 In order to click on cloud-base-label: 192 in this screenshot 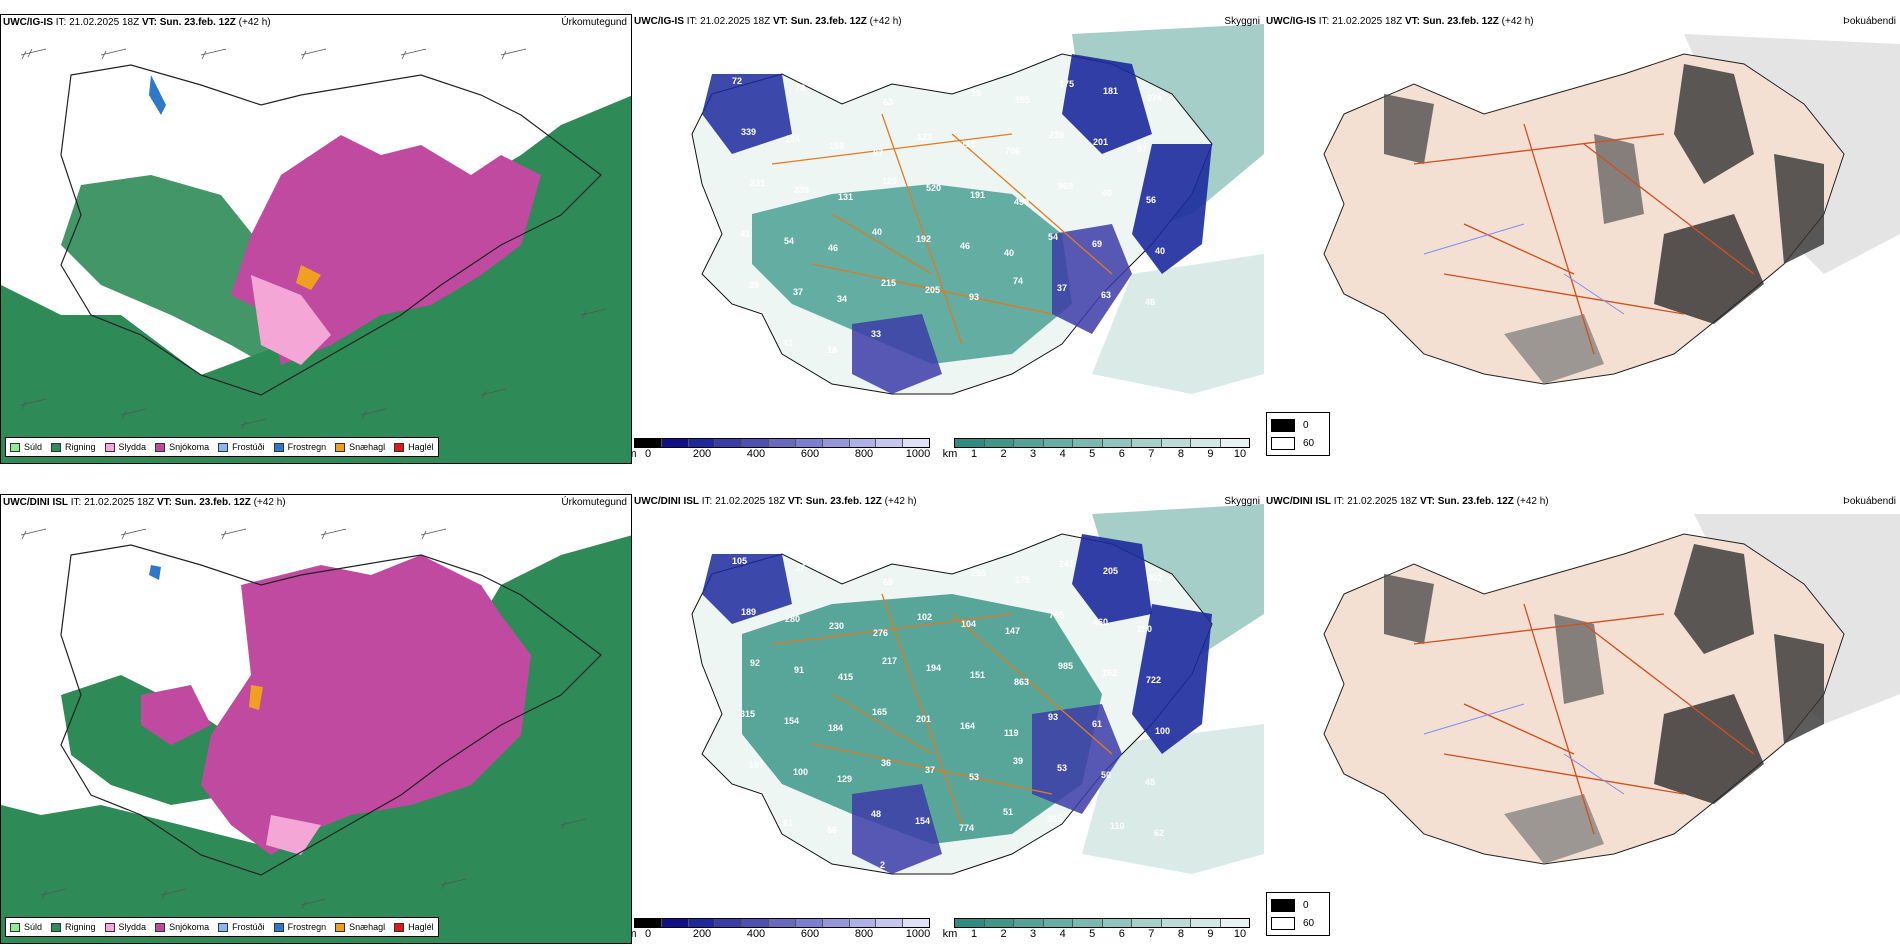, I will do `click(923, 239)`.